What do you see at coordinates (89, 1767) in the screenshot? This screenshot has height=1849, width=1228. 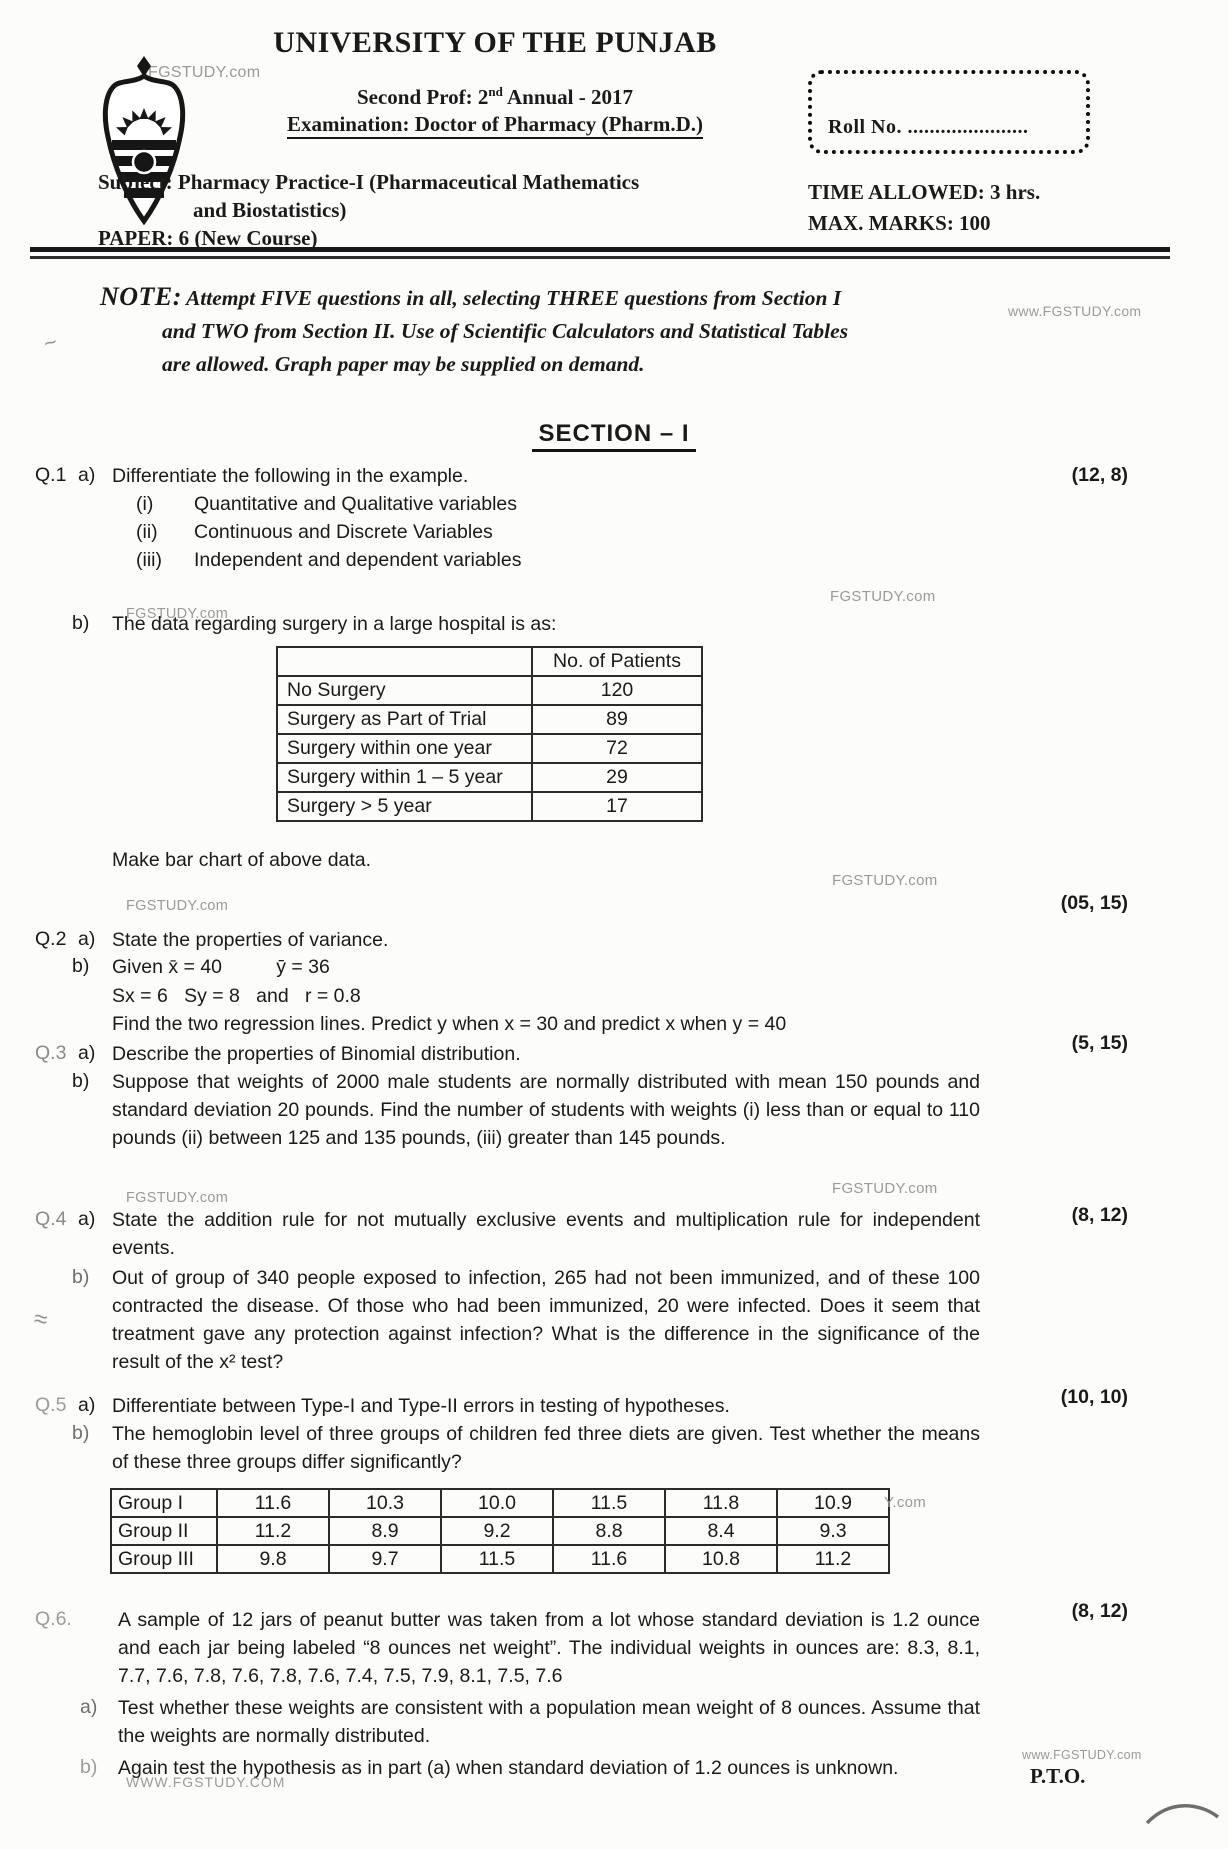 I see `question-6b-label: b)` at bounding box center [89, 1767].